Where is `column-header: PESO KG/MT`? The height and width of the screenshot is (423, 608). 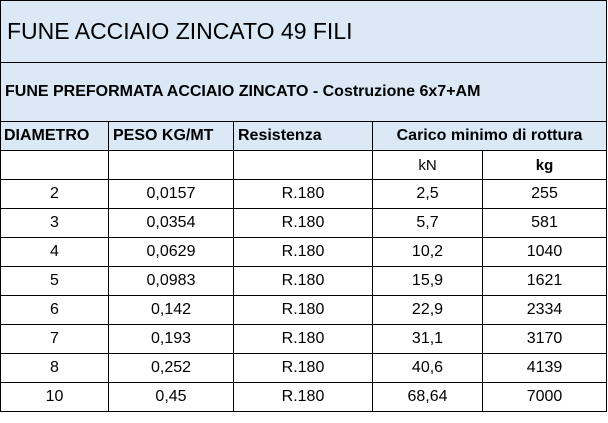 column-header: PESO KG/MT is located at coordinates (171, 136).